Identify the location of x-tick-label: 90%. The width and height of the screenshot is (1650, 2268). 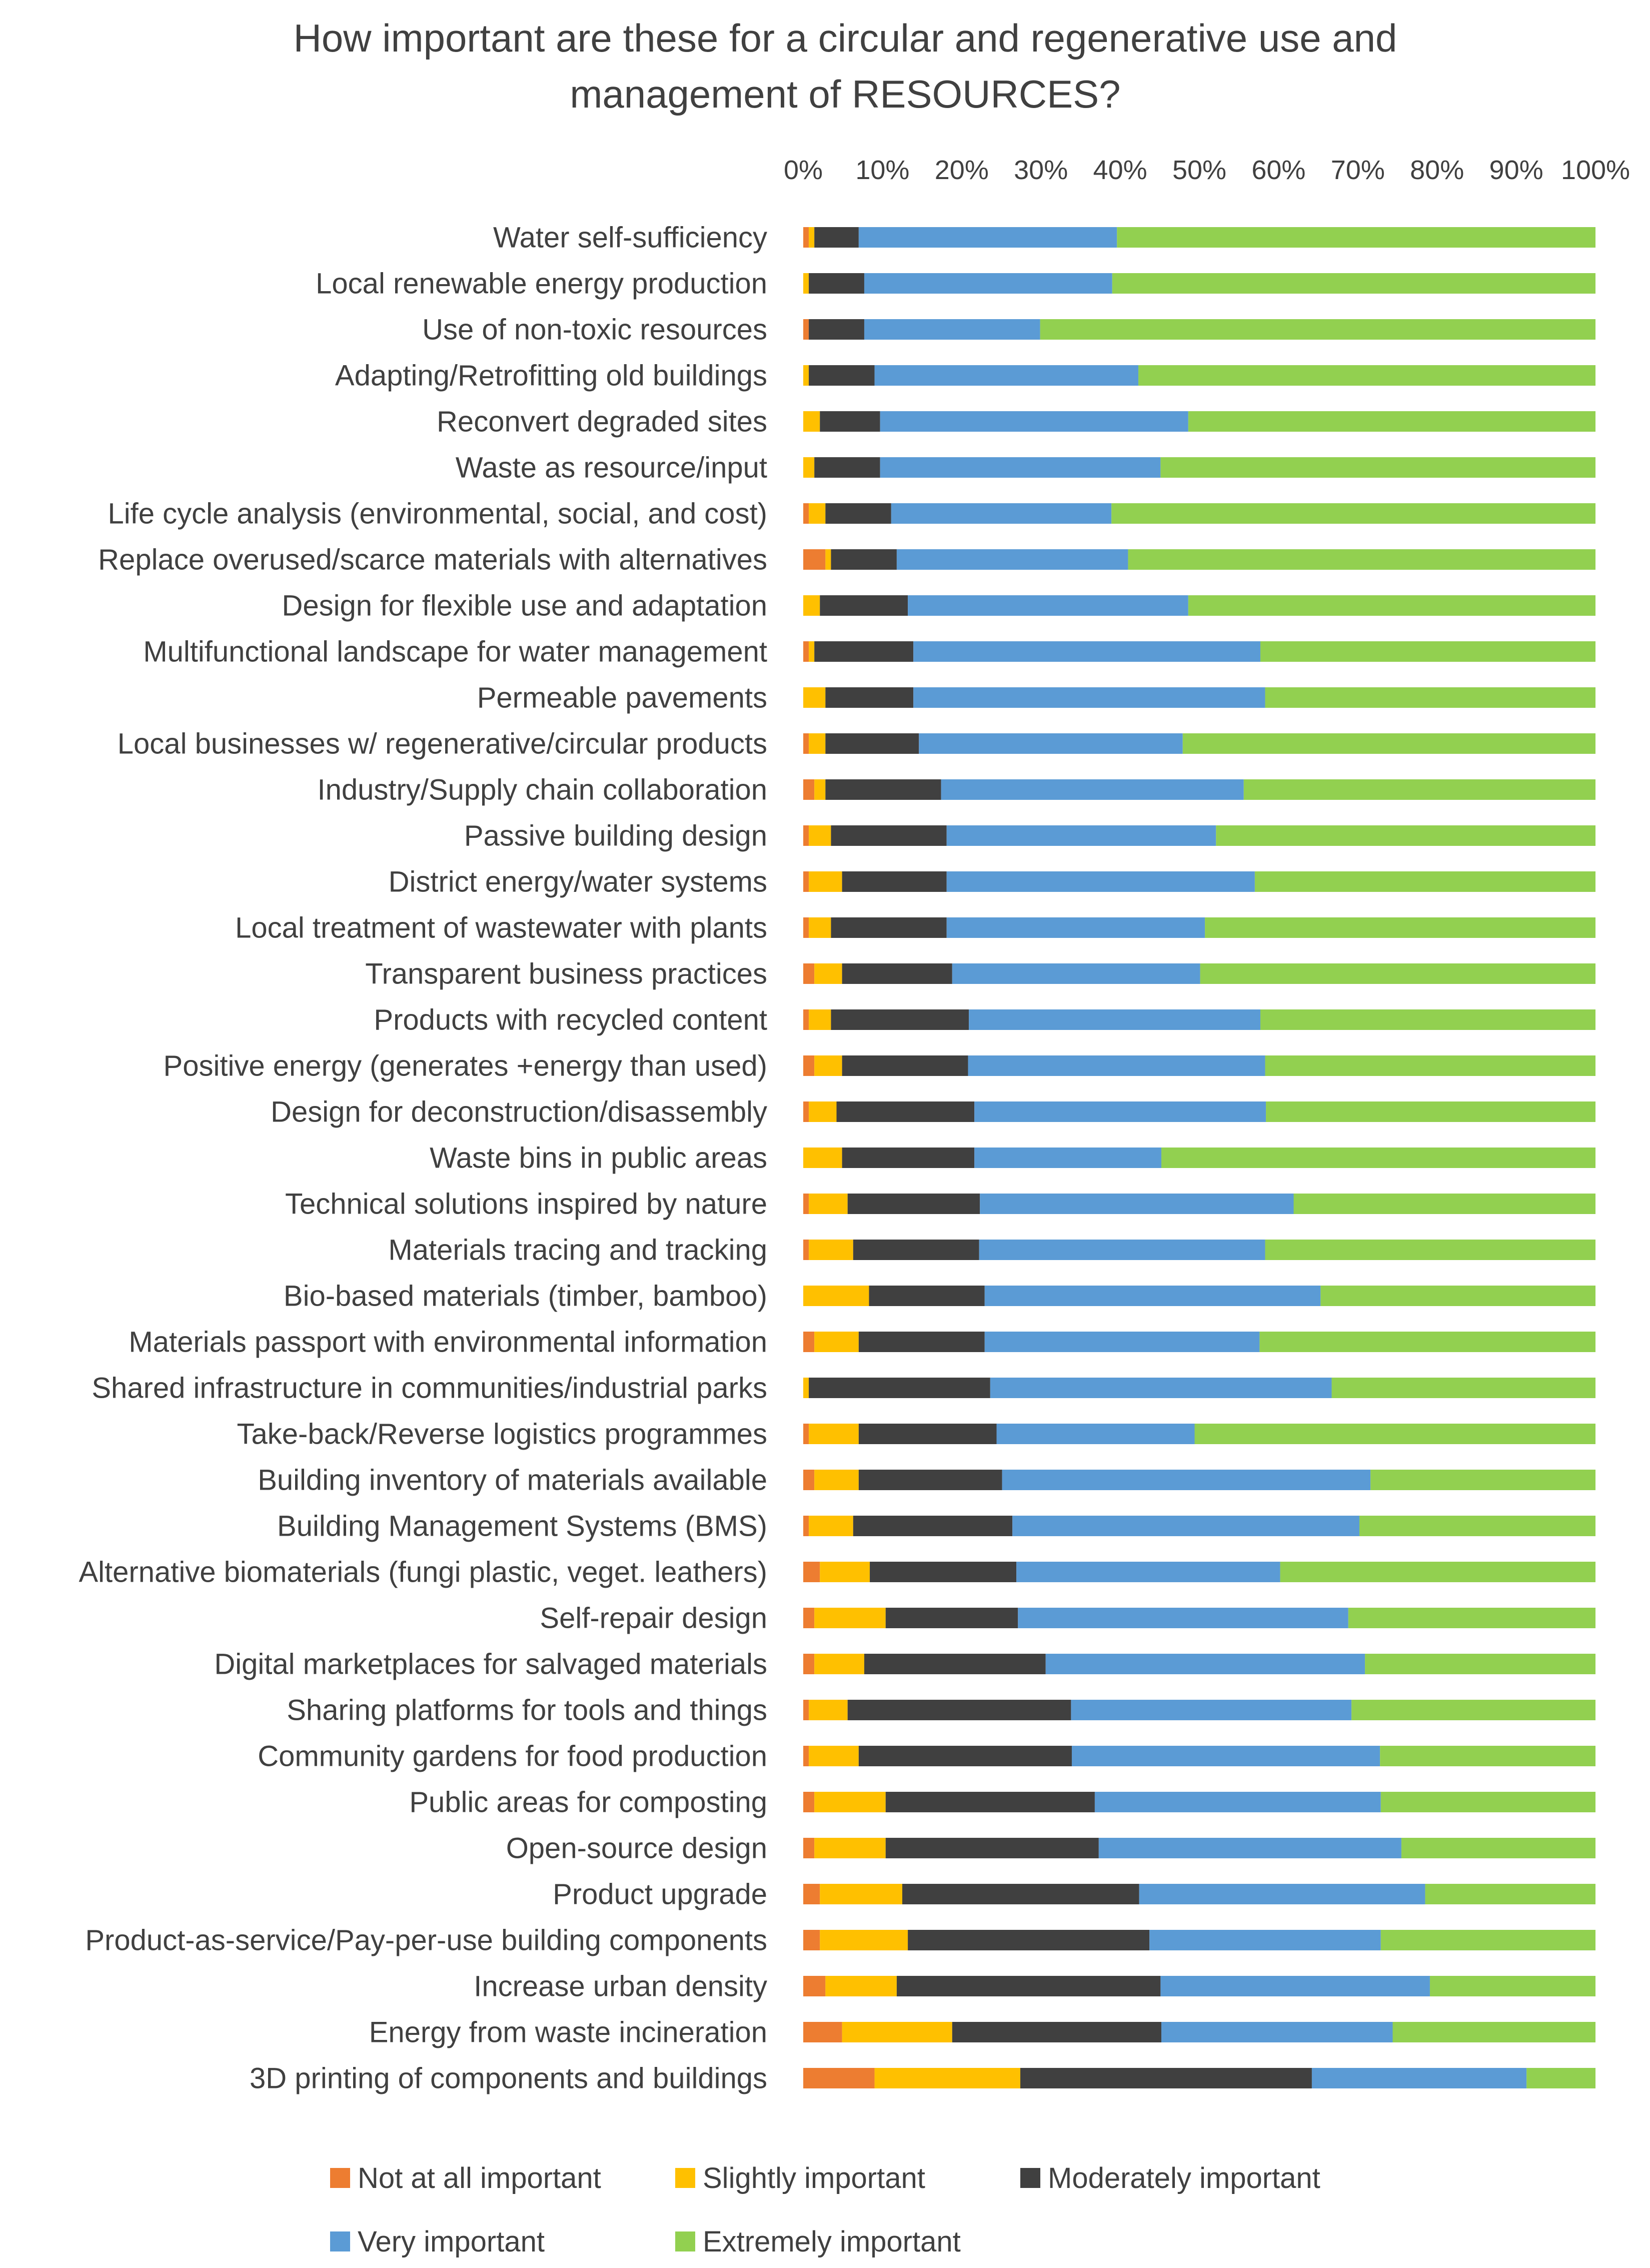
(1516, 170).